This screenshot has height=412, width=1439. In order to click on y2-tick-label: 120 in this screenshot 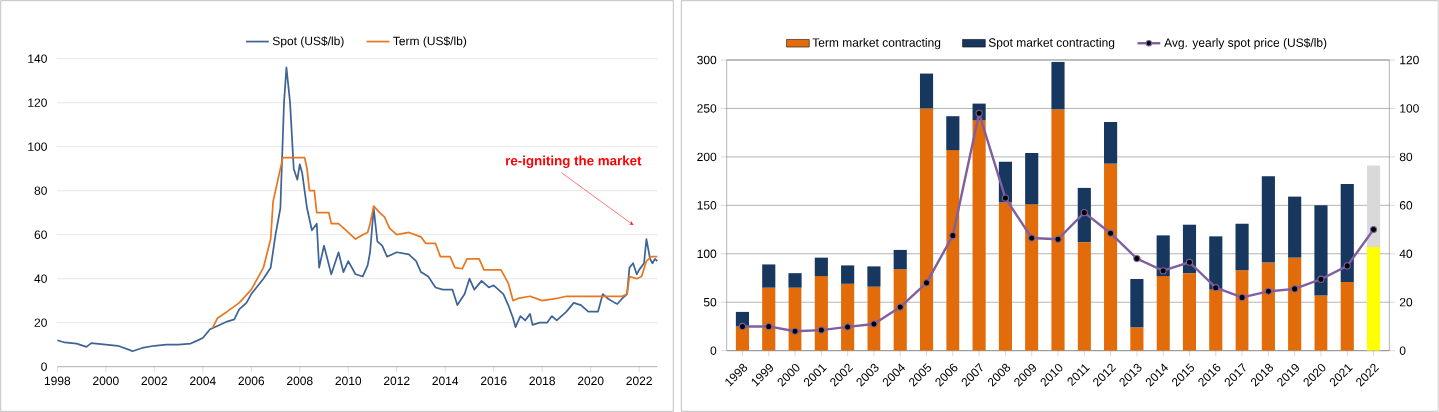, I will do `click(1409, 60)`.